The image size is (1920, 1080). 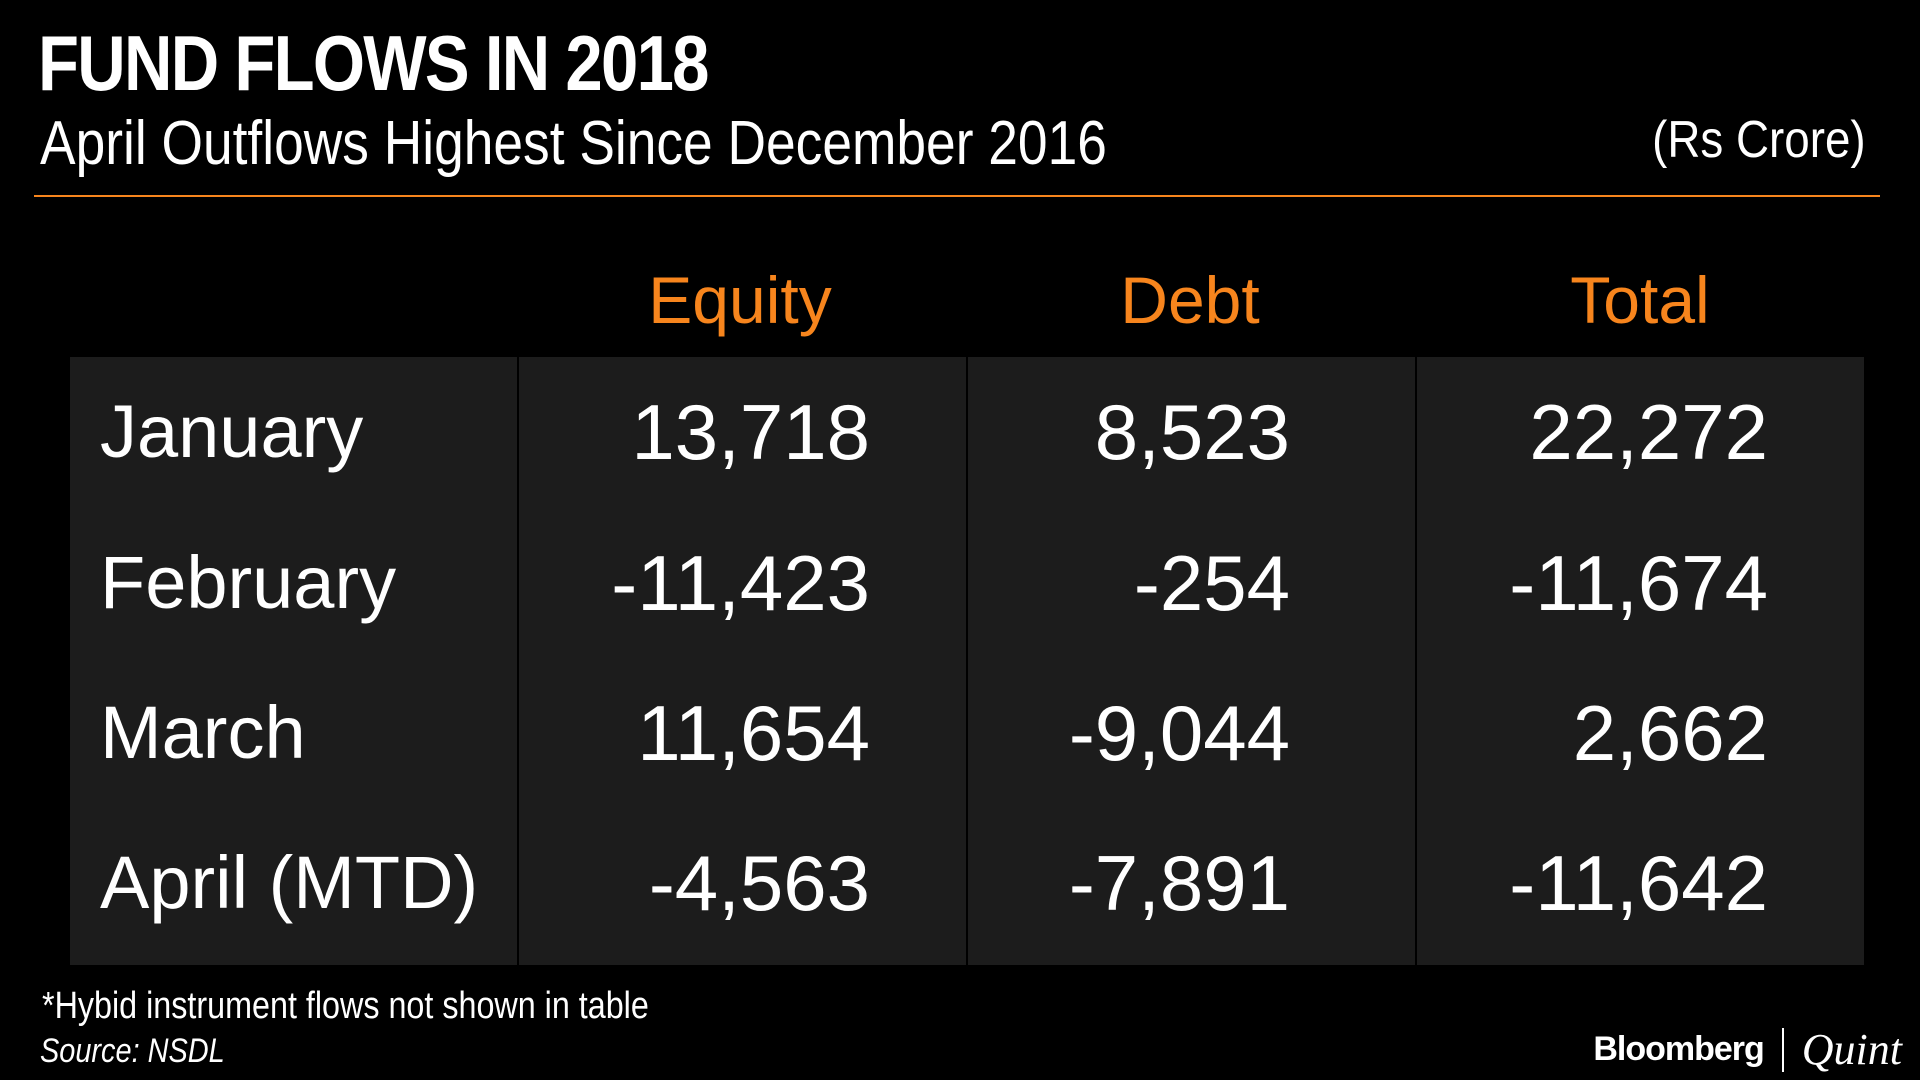 I want to click on row-label: April (MTD), so click(x=289, y=882).